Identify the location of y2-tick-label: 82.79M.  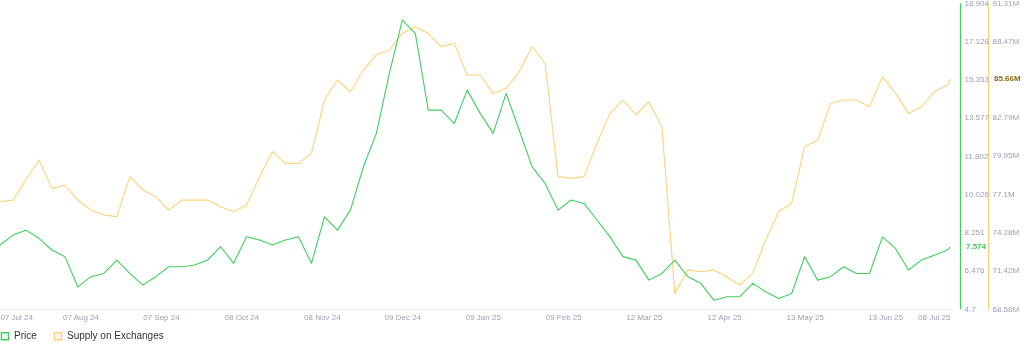
(1006, 118).